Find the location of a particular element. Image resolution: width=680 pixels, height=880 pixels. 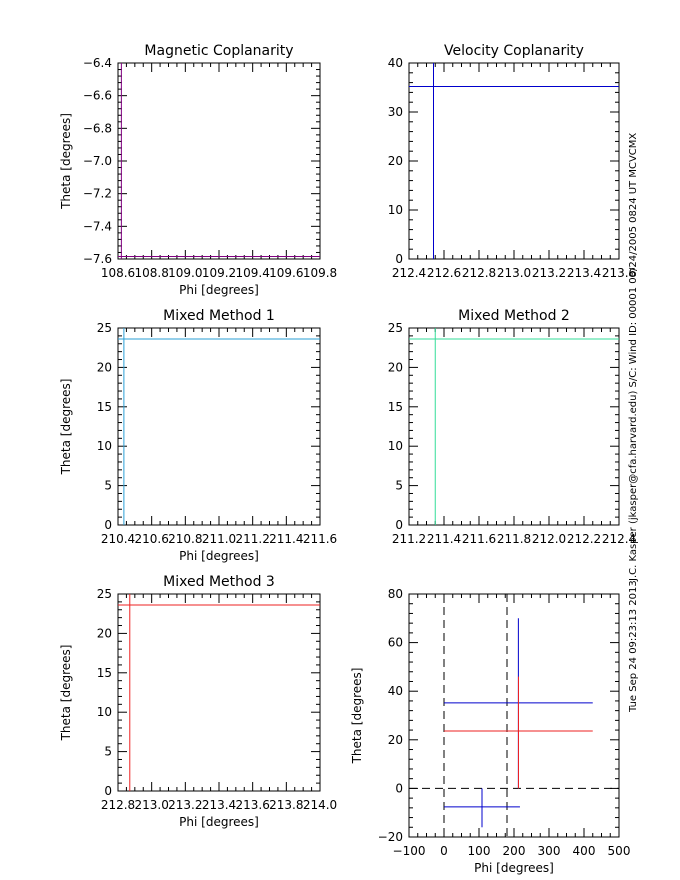

panel6-ytick-label: 80 is located at coordinates (395, 594).